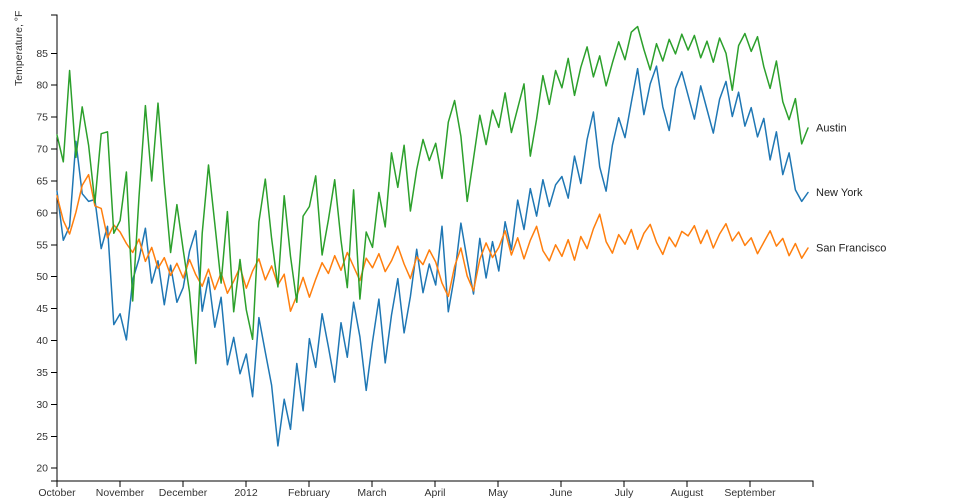 This screenshot has height=500, width=960. I want to click on y-tick-label: 25, so click(42, 437).